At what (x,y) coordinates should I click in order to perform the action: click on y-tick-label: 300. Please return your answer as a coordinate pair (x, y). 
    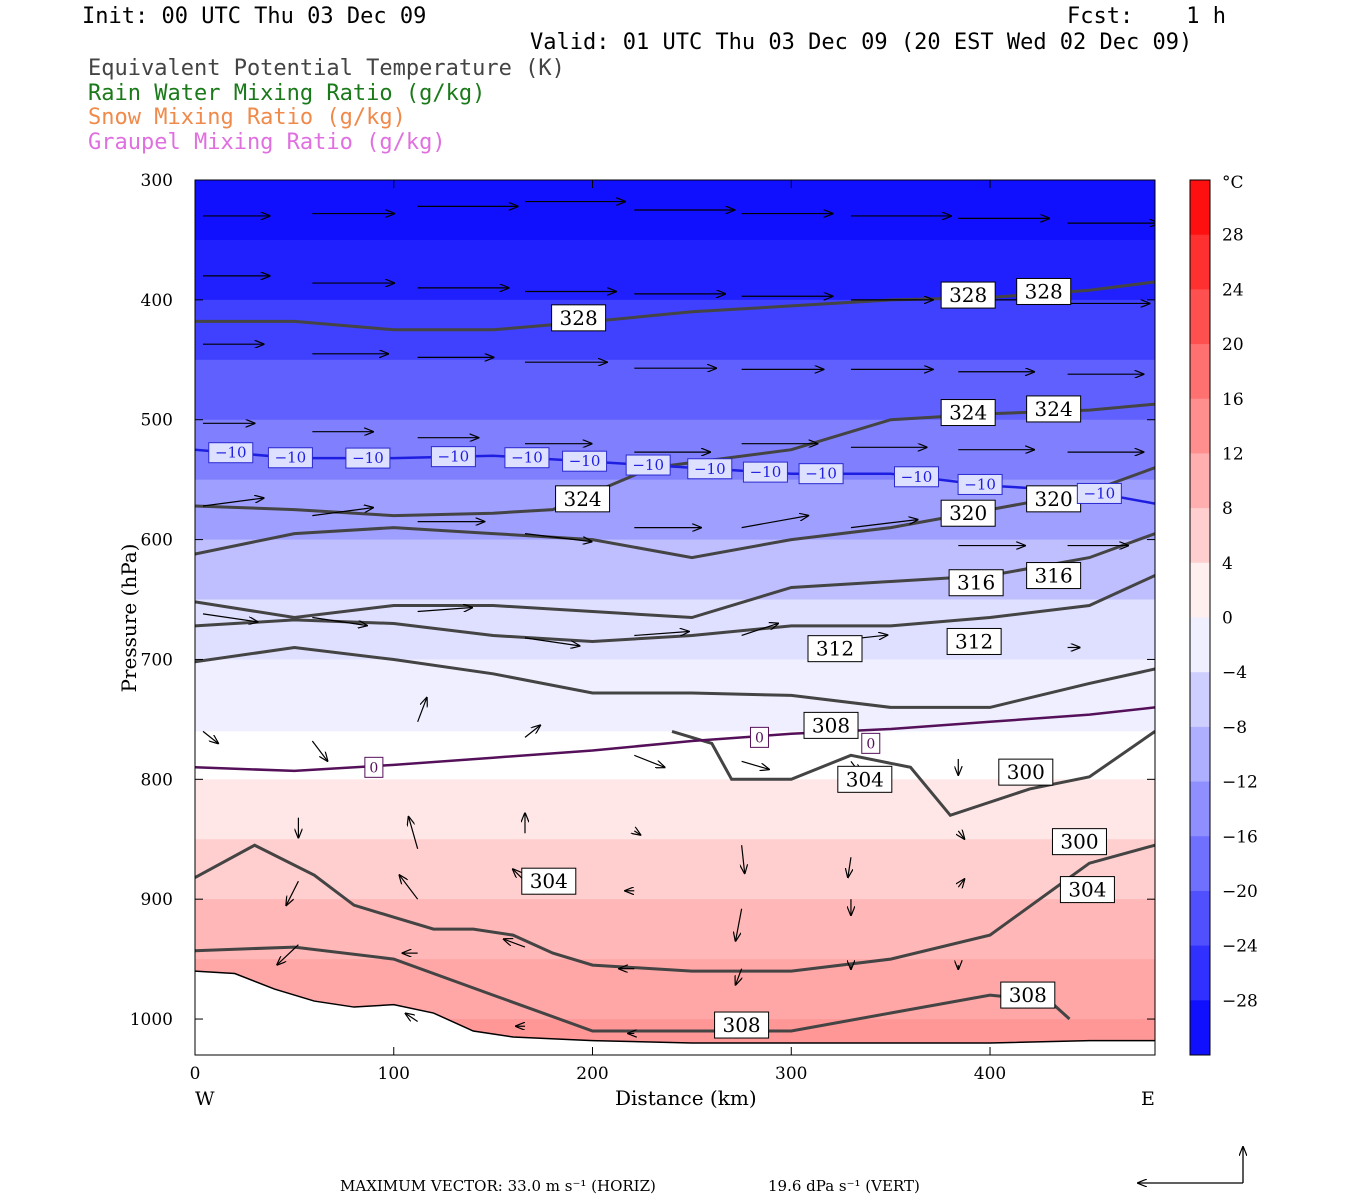
    Looking at the image, I should click on (157, 181).